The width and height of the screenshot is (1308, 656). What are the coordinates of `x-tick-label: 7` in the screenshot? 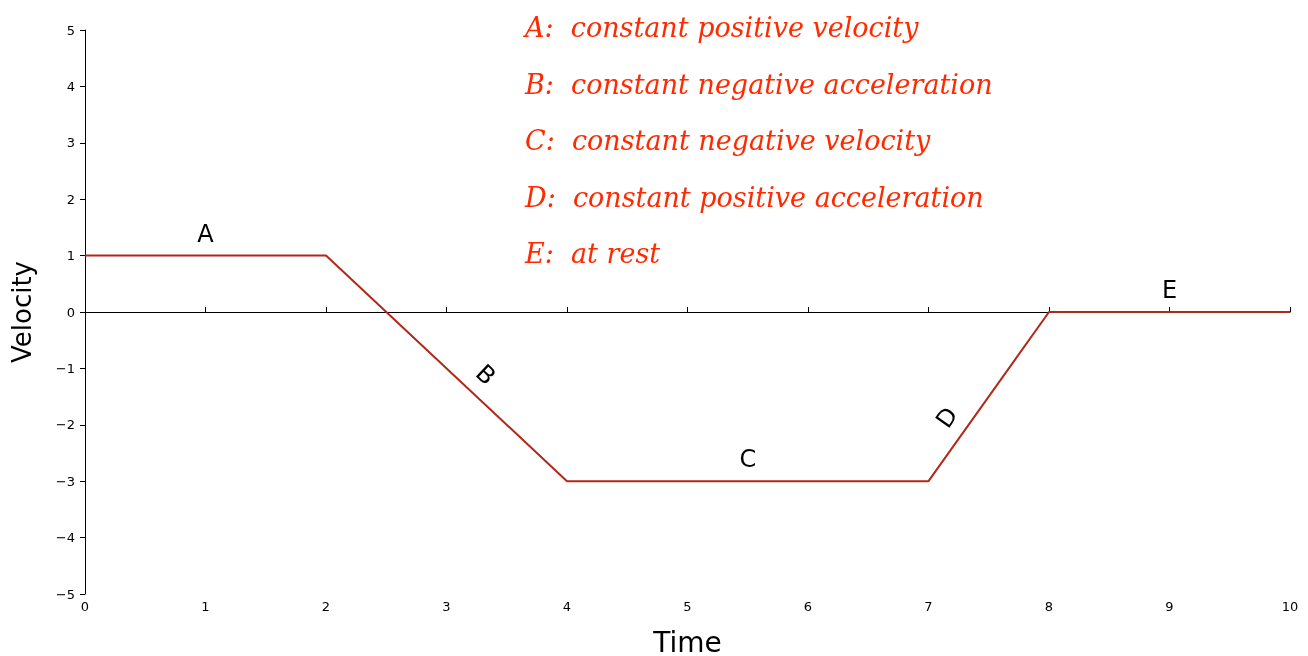 It's located at (928, 606).